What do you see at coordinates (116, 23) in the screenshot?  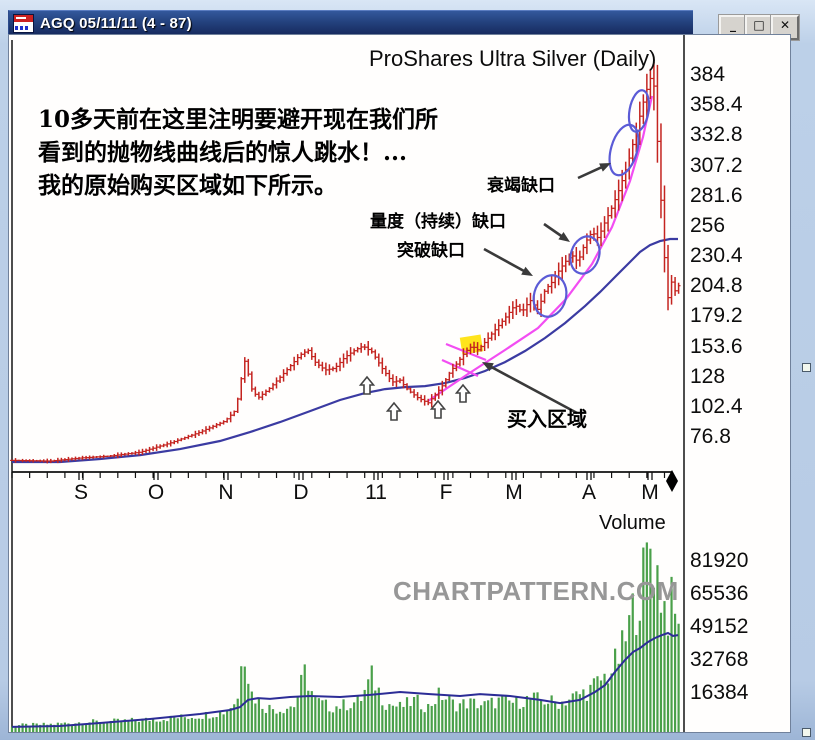 I see `window-title: AGQ 05/11/11 (4 - 87)` at bounding box center [116, 23].